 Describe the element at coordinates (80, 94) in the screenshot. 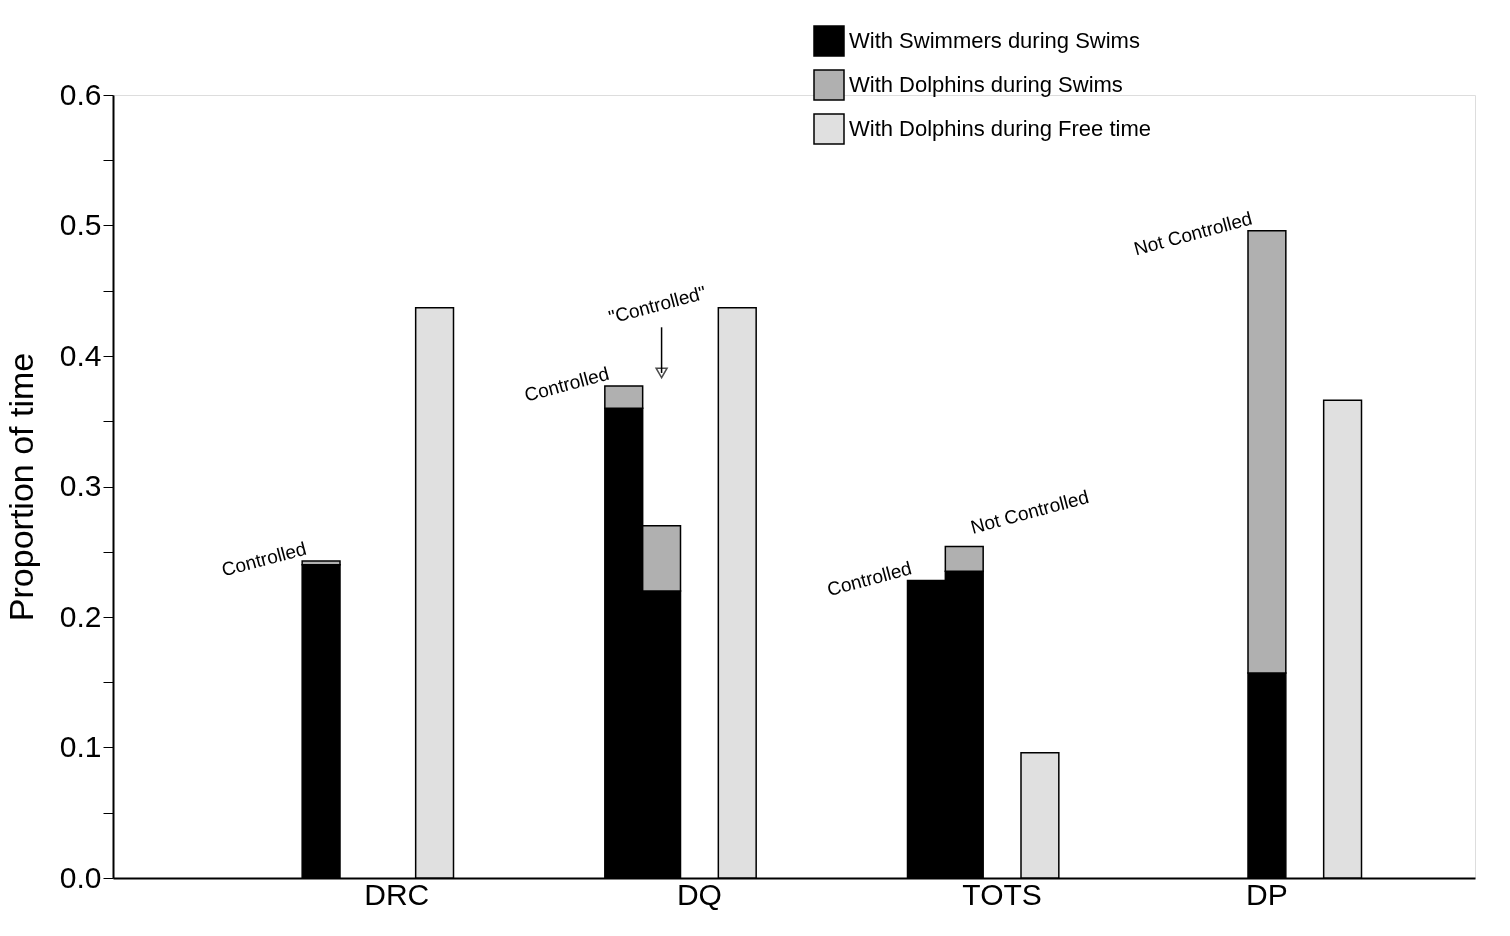

I see `y-tick-label: 0.6` at that location.